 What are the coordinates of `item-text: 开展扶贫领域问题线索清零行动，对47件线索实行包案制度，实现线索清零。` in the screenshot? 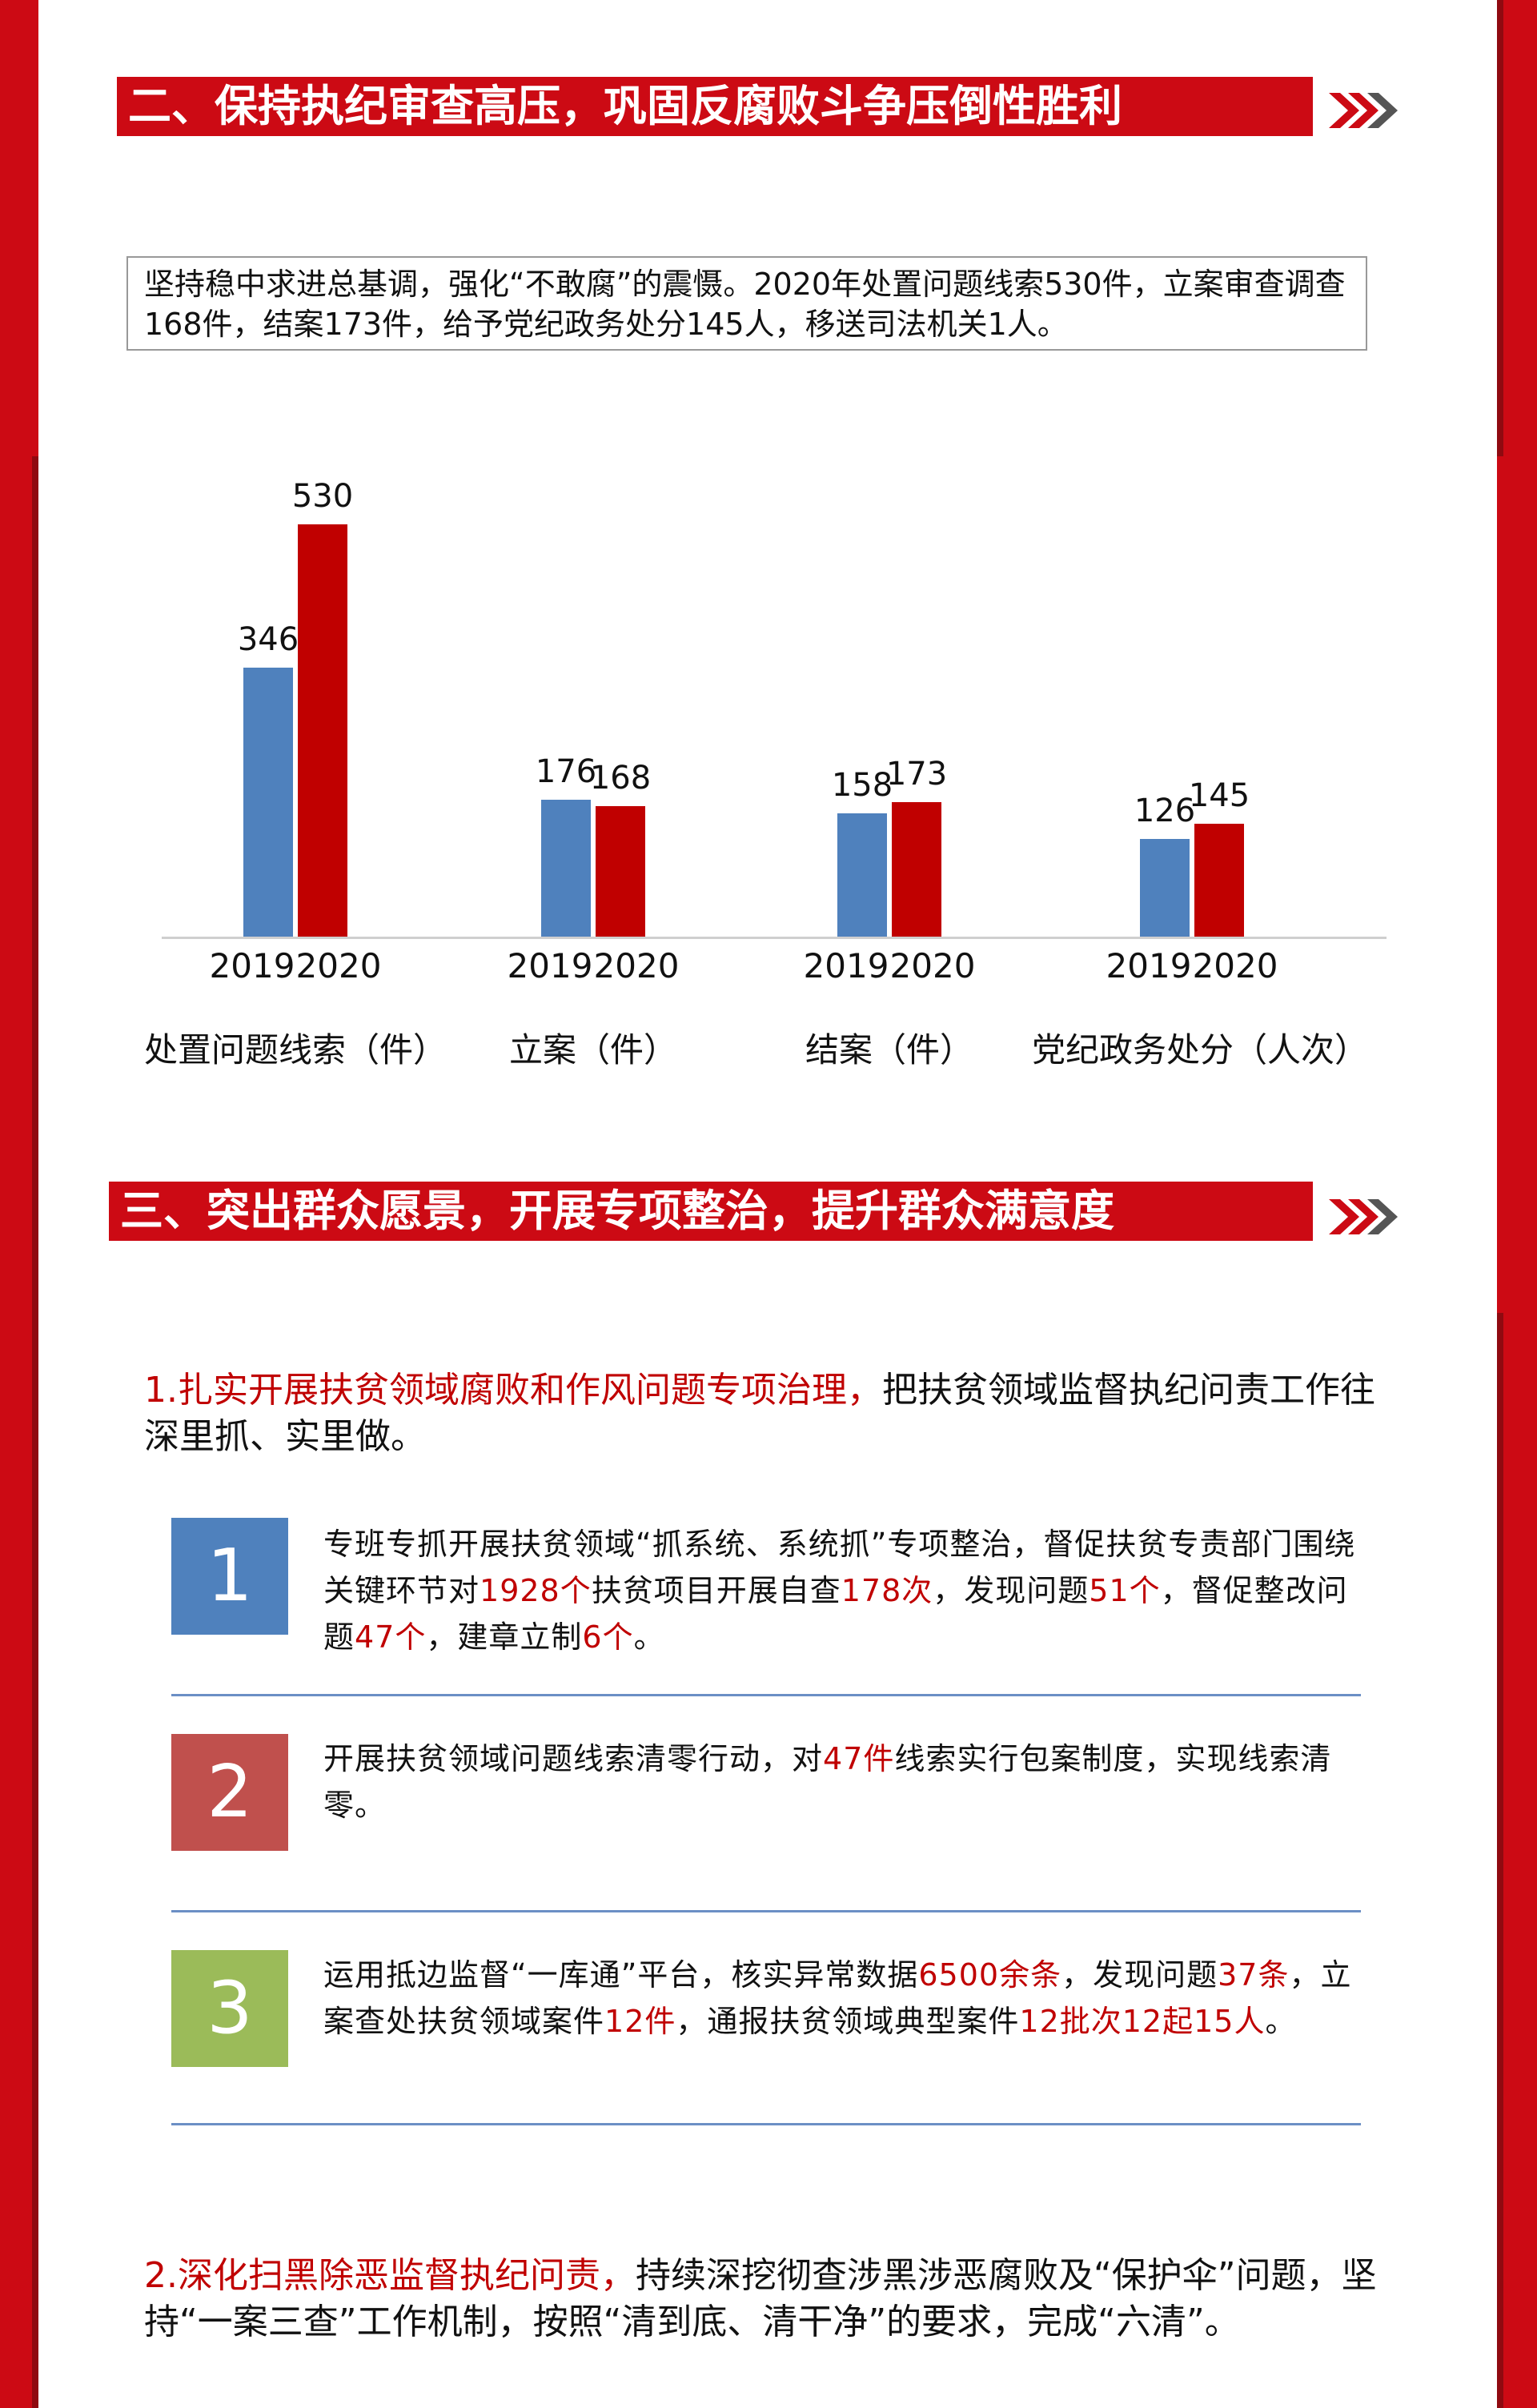 It's located at (843, 1782).